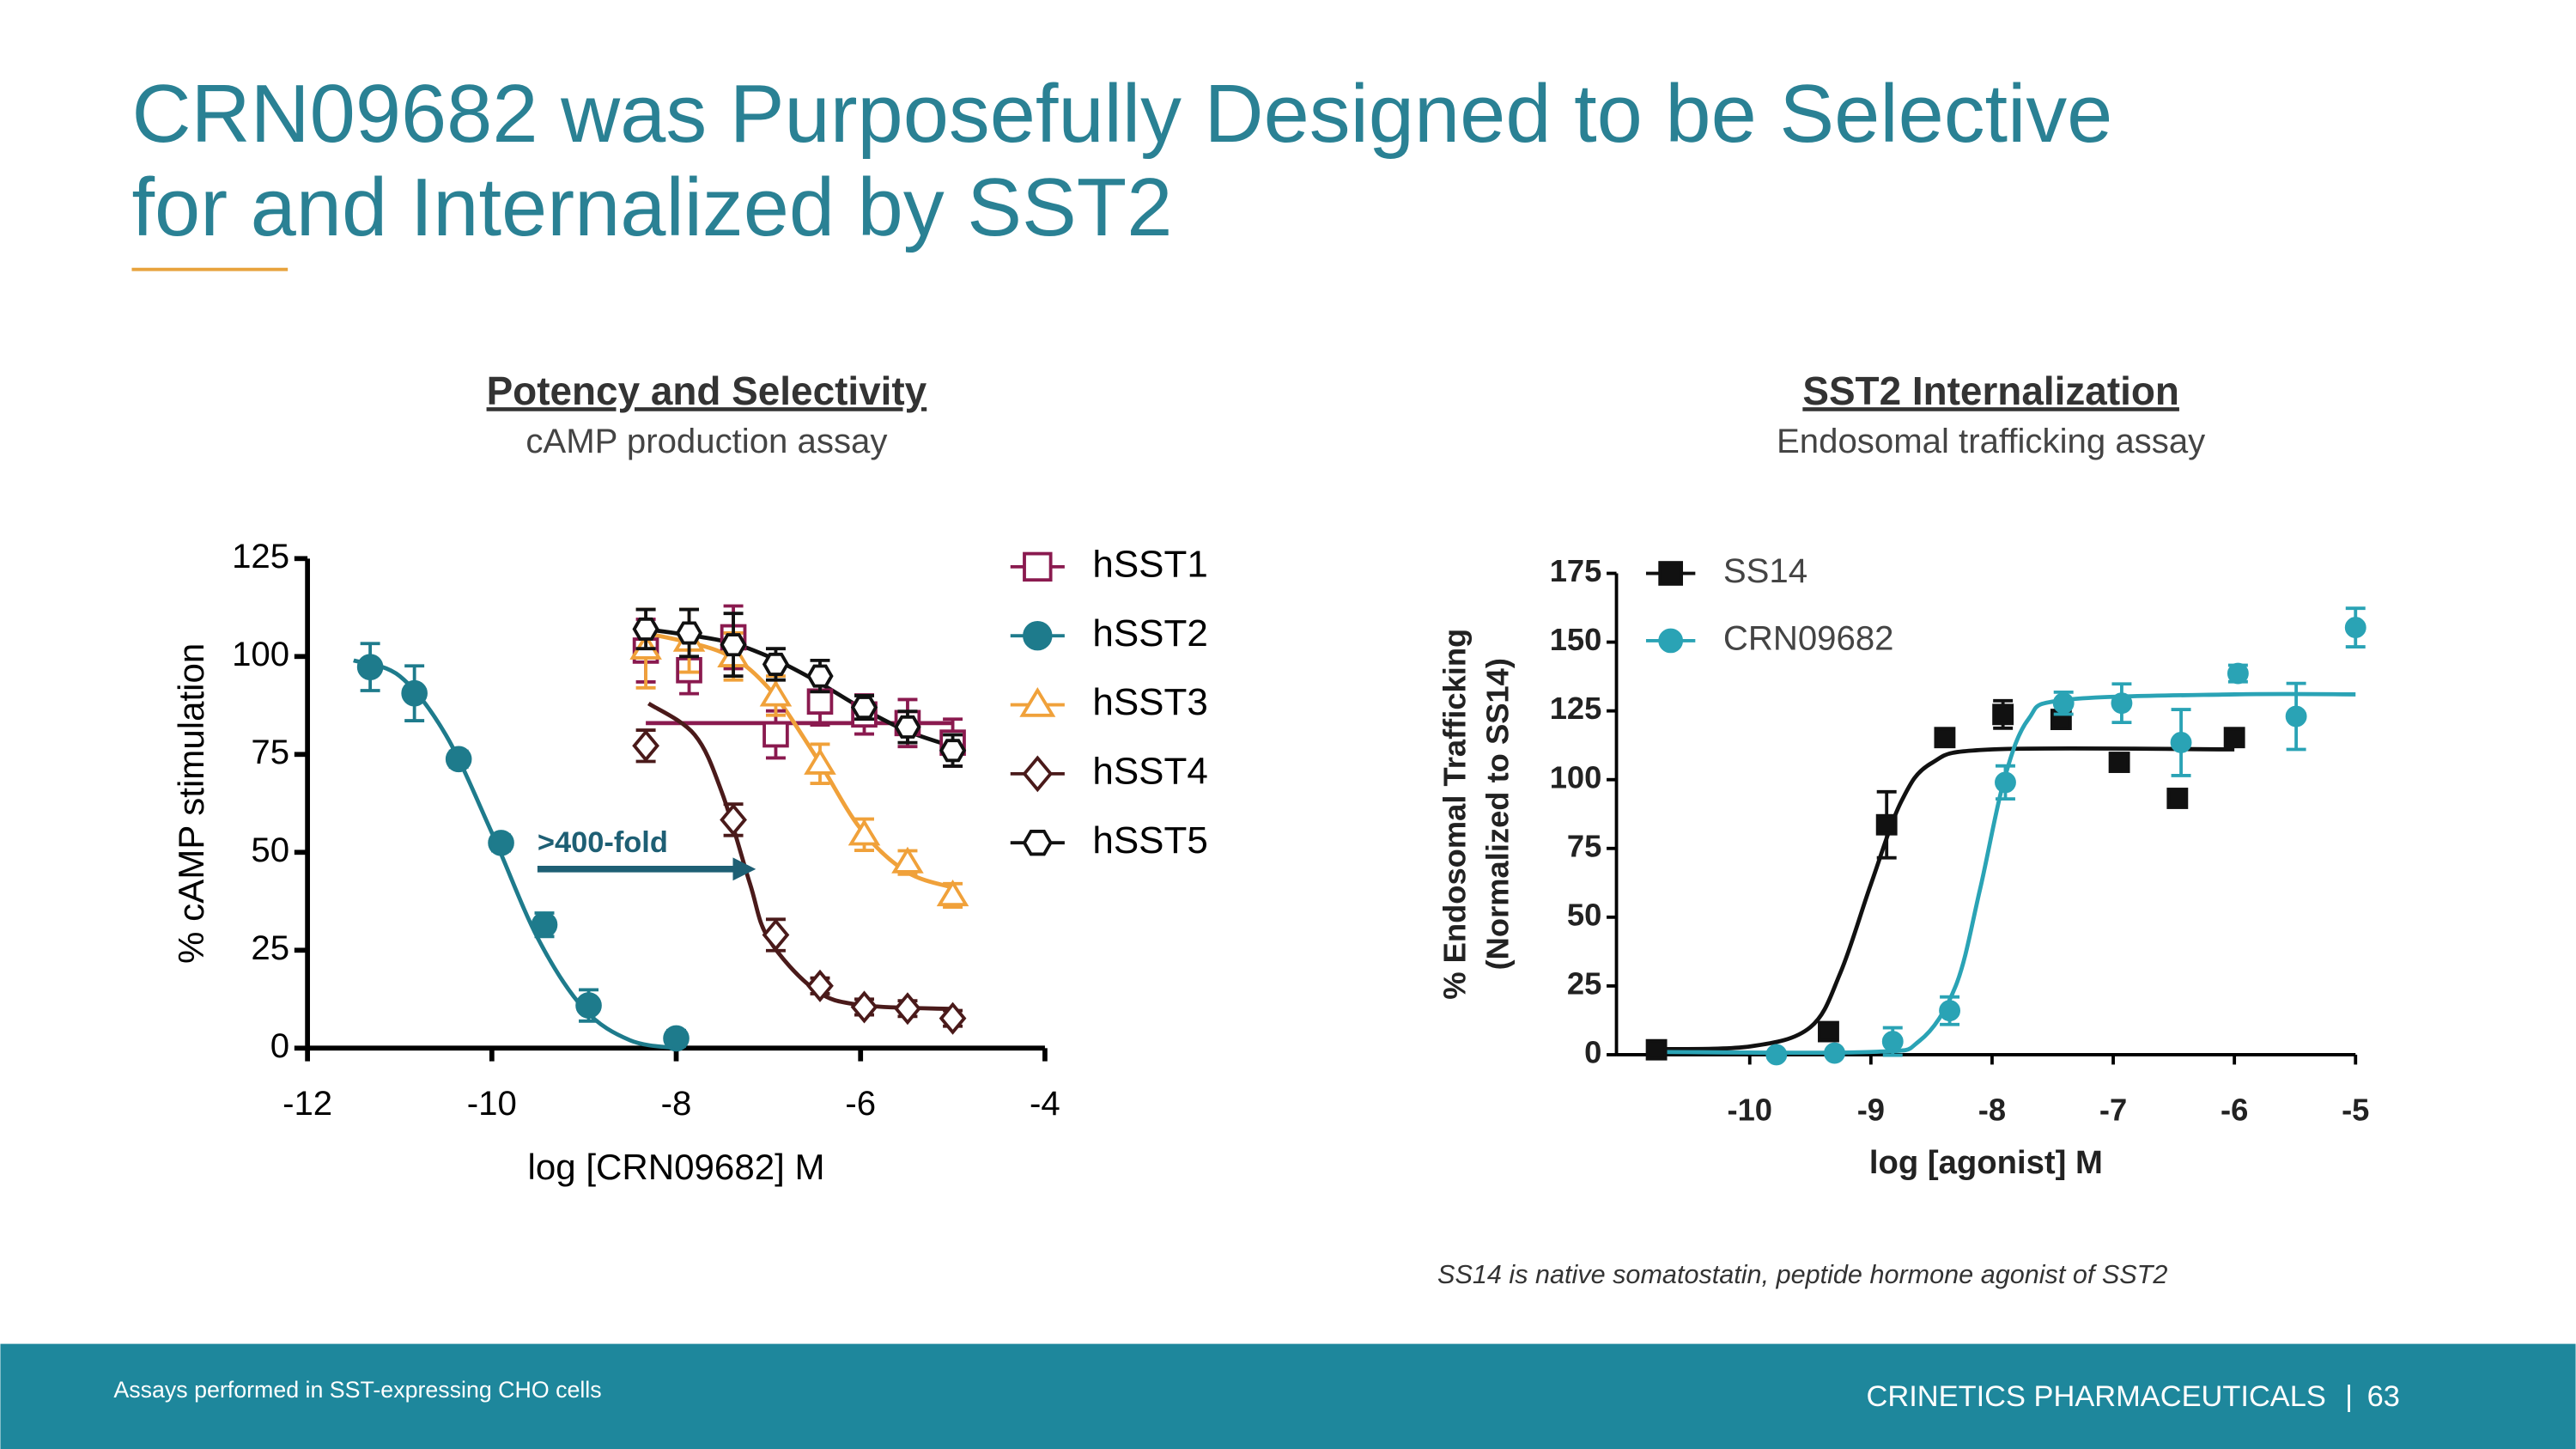 The width and height of the screenshot is (2576, 1449). I want to click on footer-company: CRINETICS PHARMACEUTICALS, so click(2097, 1396).